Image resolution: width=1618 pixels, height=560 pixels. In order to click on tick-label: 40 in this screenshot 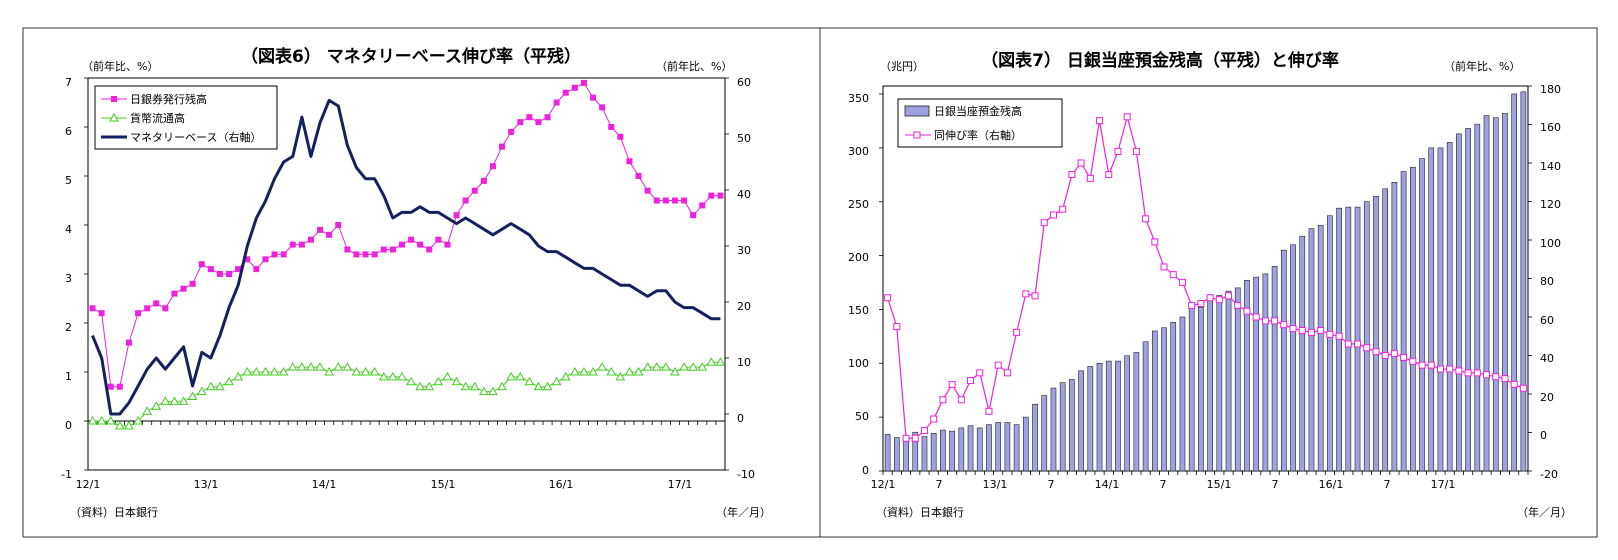, I will do `click(1547, 358)`.